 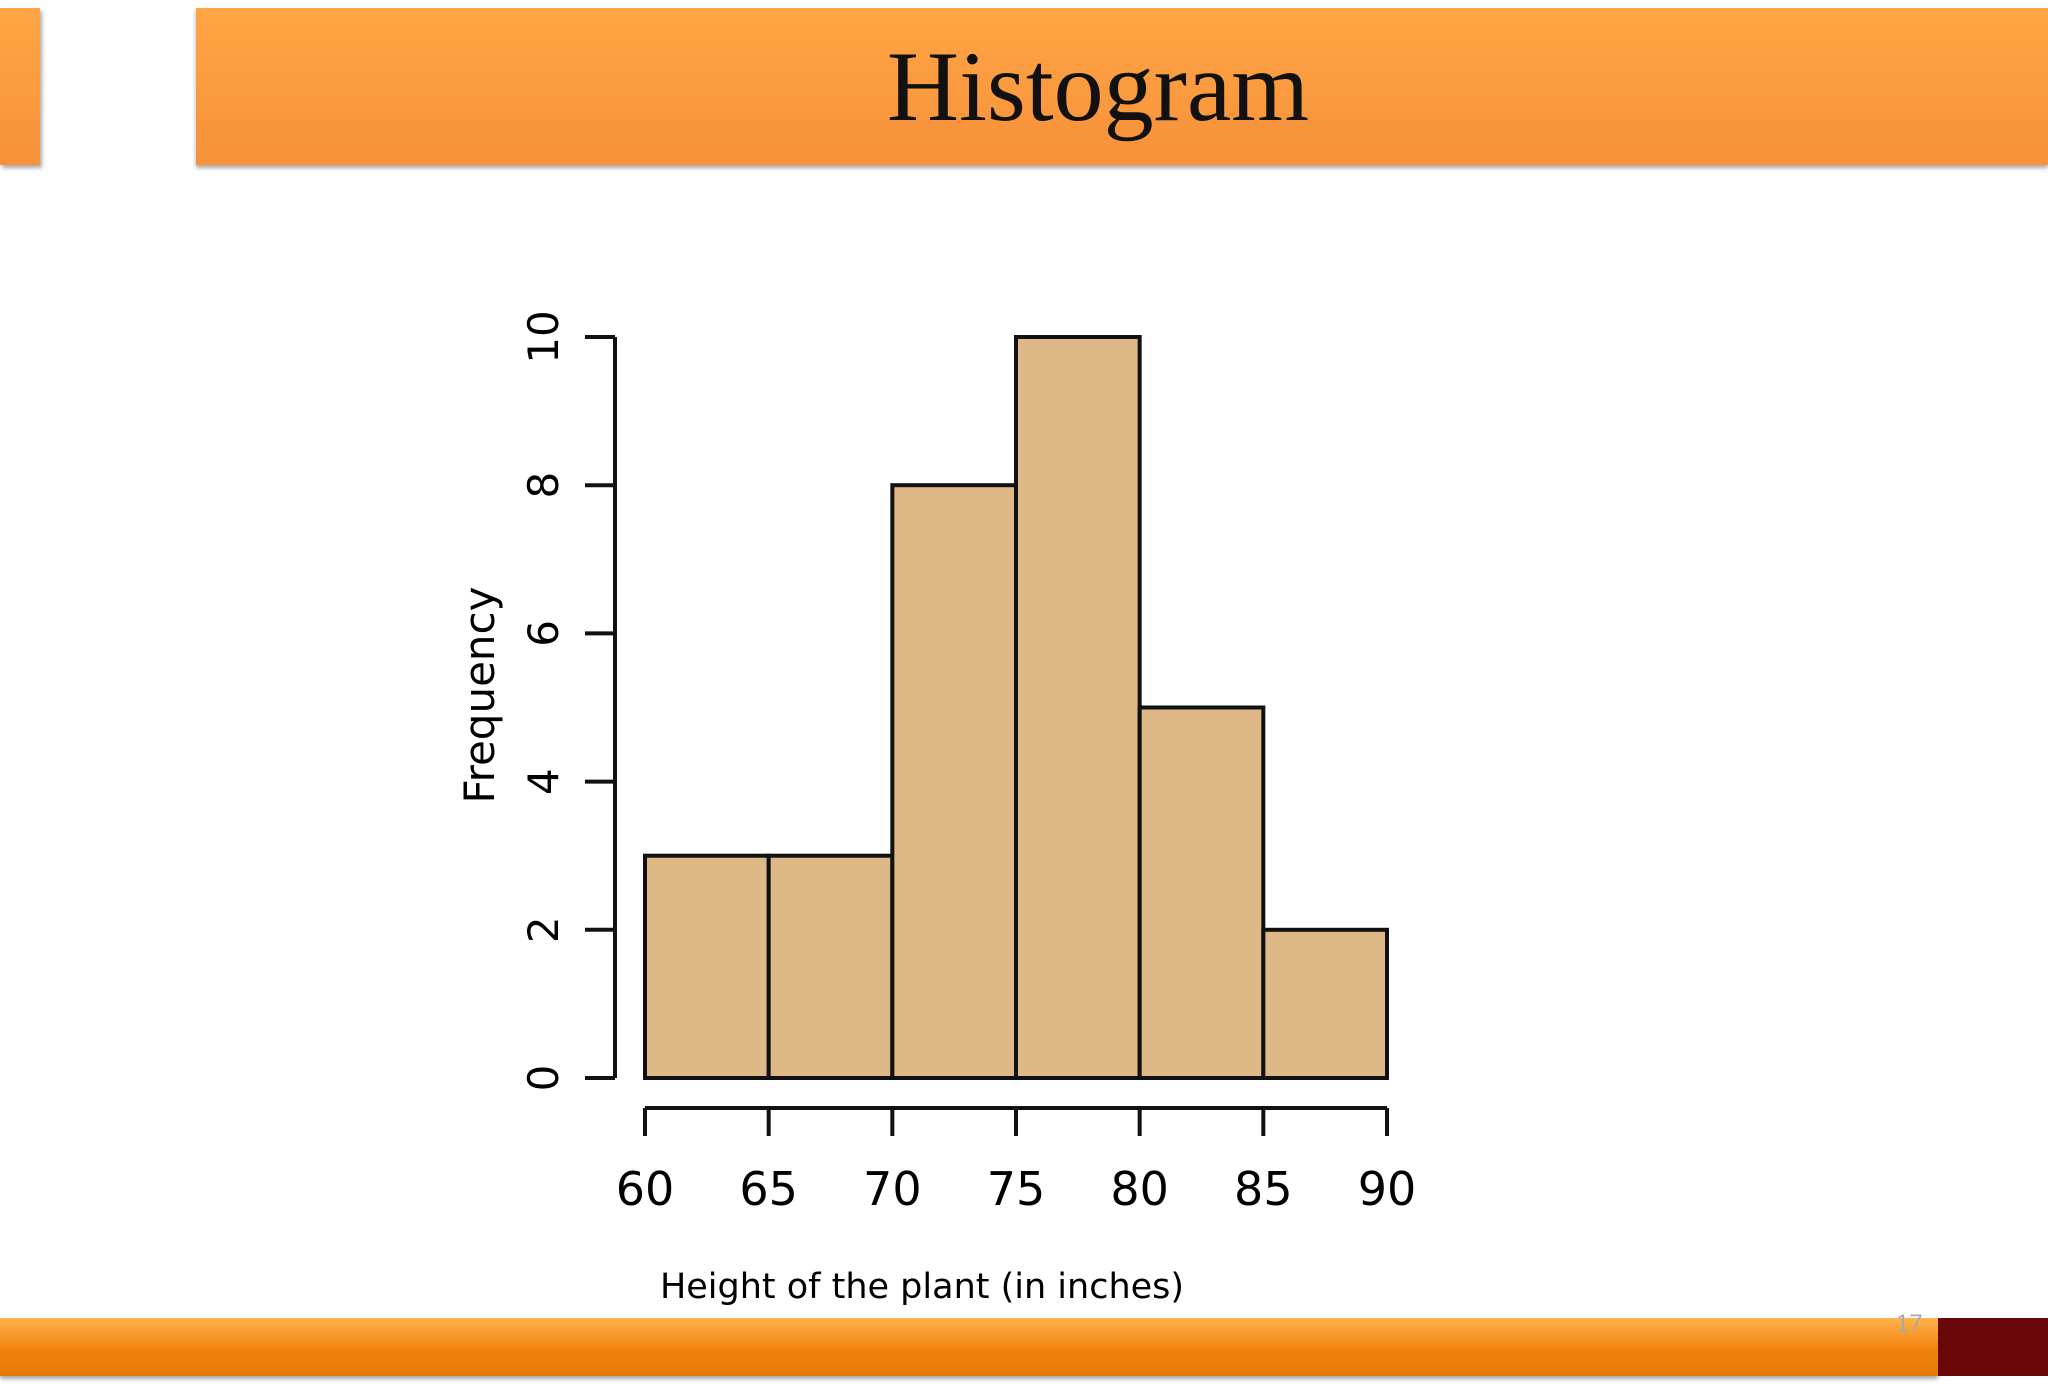 What do you see at coordinates (543, 485) in the screenshot?
I see `y-tick-label-8: 8` at bounding box center [543, 485].